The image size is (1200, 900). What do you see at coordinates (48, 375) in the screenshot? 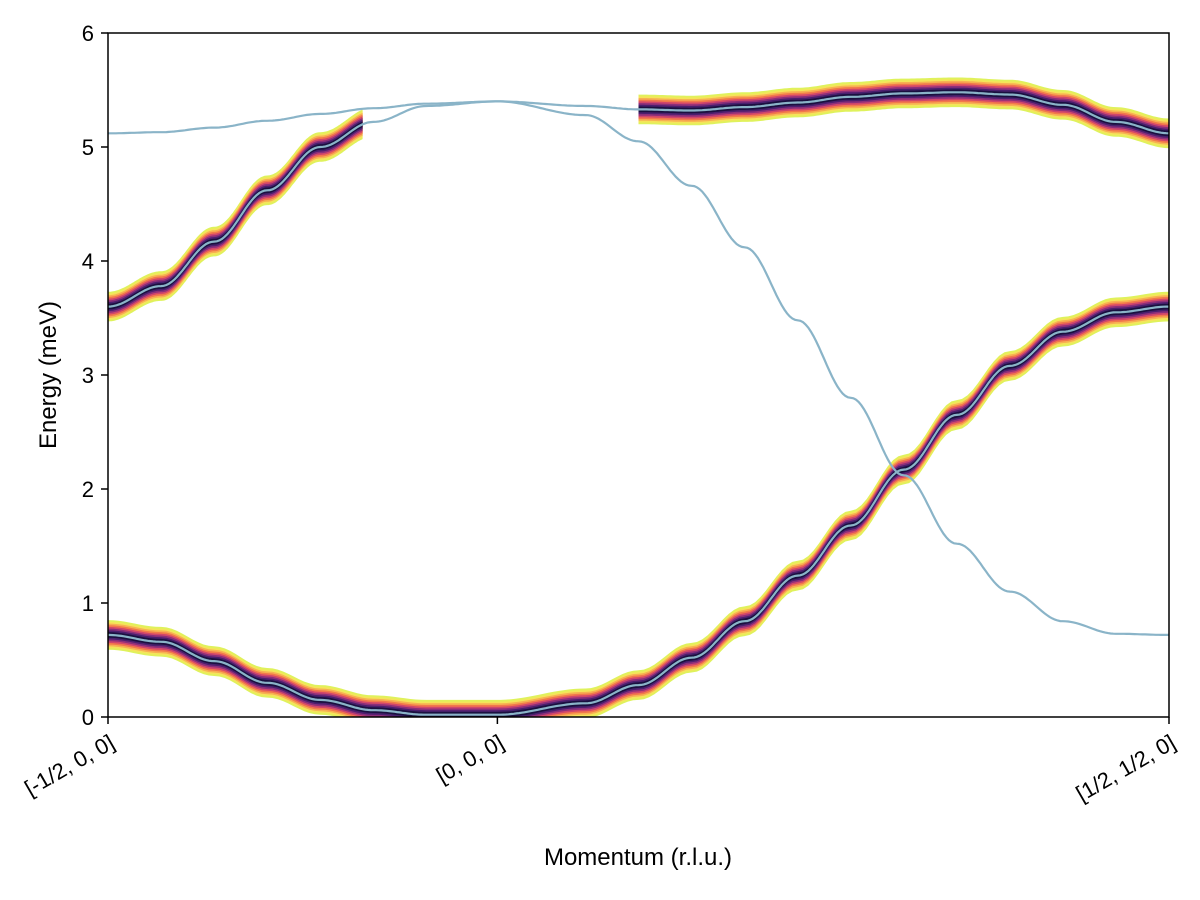
I see `y-axis-label: Energy (meV)` at bounding box center [48, 375].